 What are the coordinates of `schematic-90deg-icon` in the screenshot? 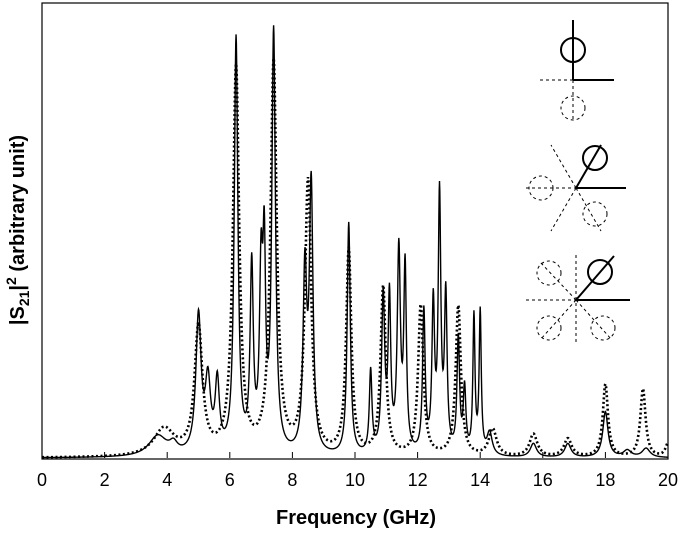 It's located at (577, 70).